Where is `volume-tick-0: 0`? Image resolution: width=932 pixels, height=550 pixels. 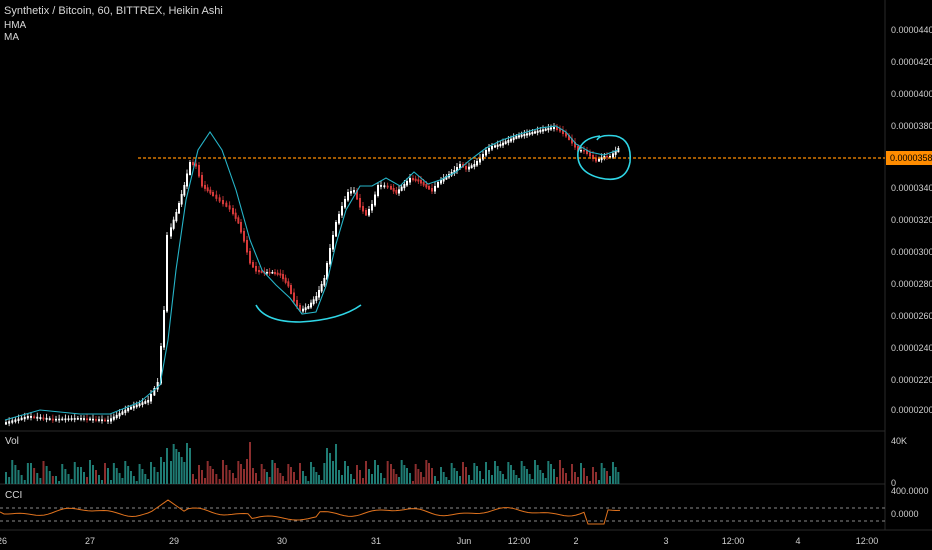
volume-tick-0: 0 is located at coordinates (893, 483).